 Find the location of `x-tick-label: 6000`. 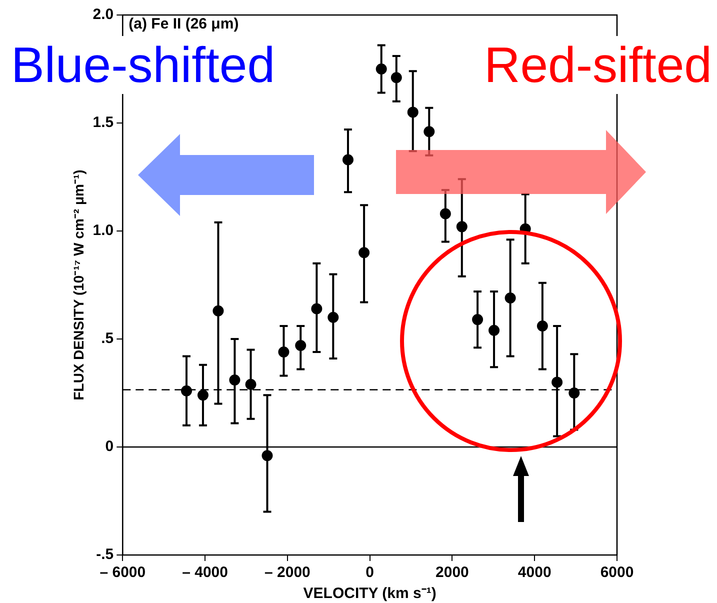

x-tick-label: 6000 is located at coordinates (617, 573).